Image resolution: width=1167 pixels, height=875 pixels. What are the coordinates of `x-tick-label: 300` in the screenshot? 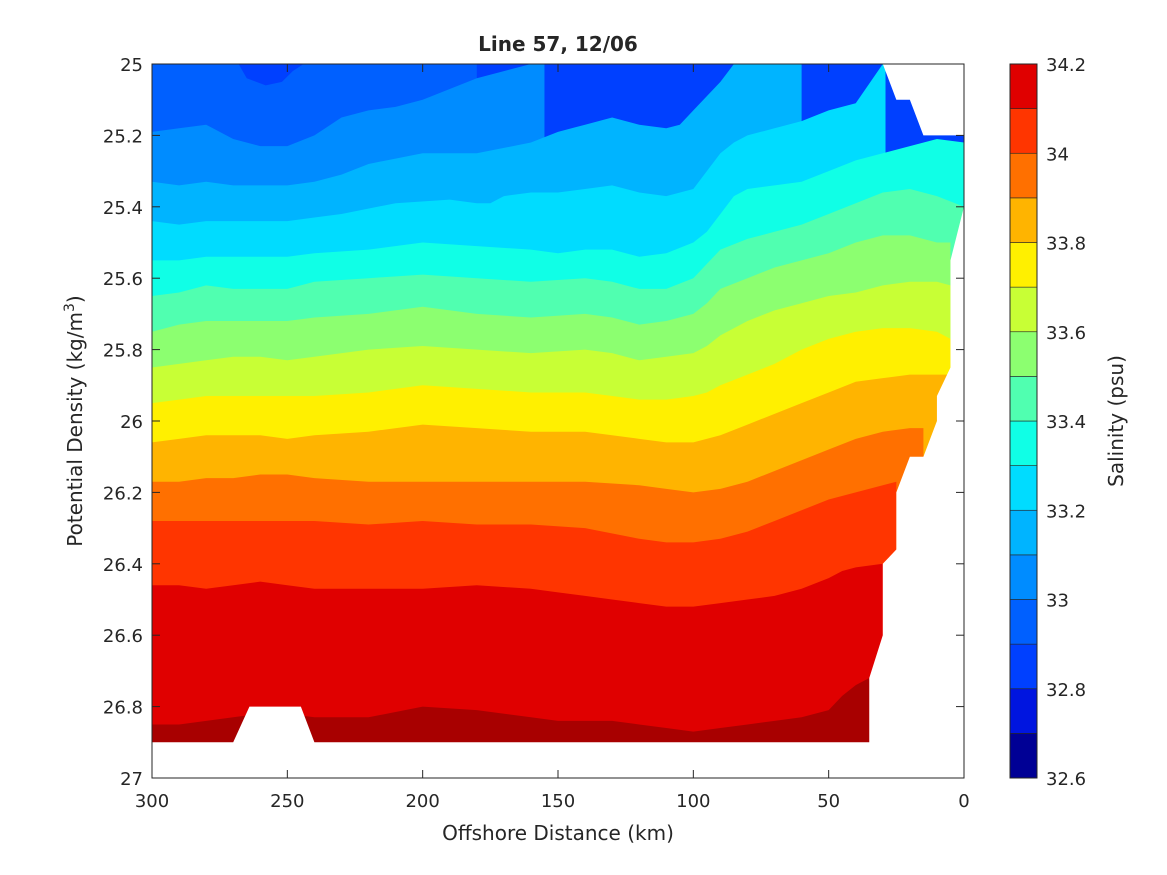 It's located at (152, 801).